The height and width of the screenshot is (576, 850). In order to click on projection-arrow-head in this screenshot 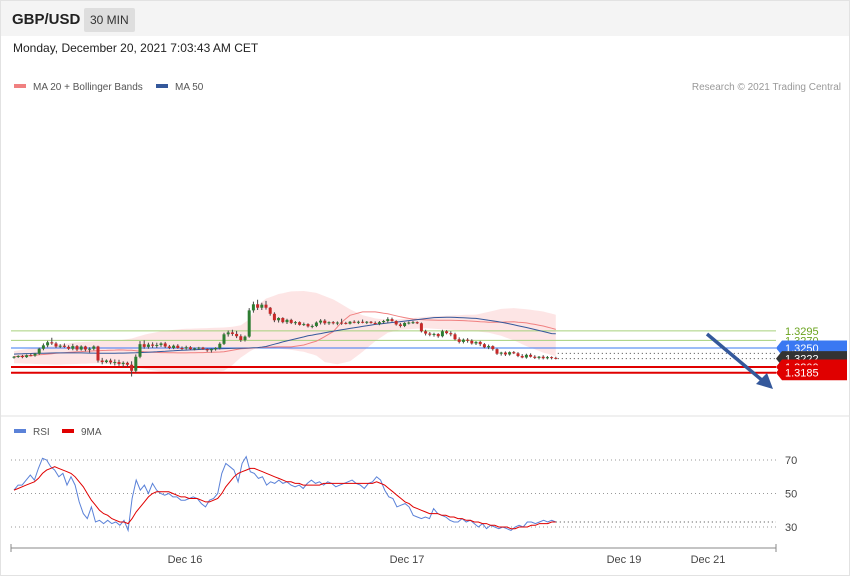, I will do `click(764, 381)`.